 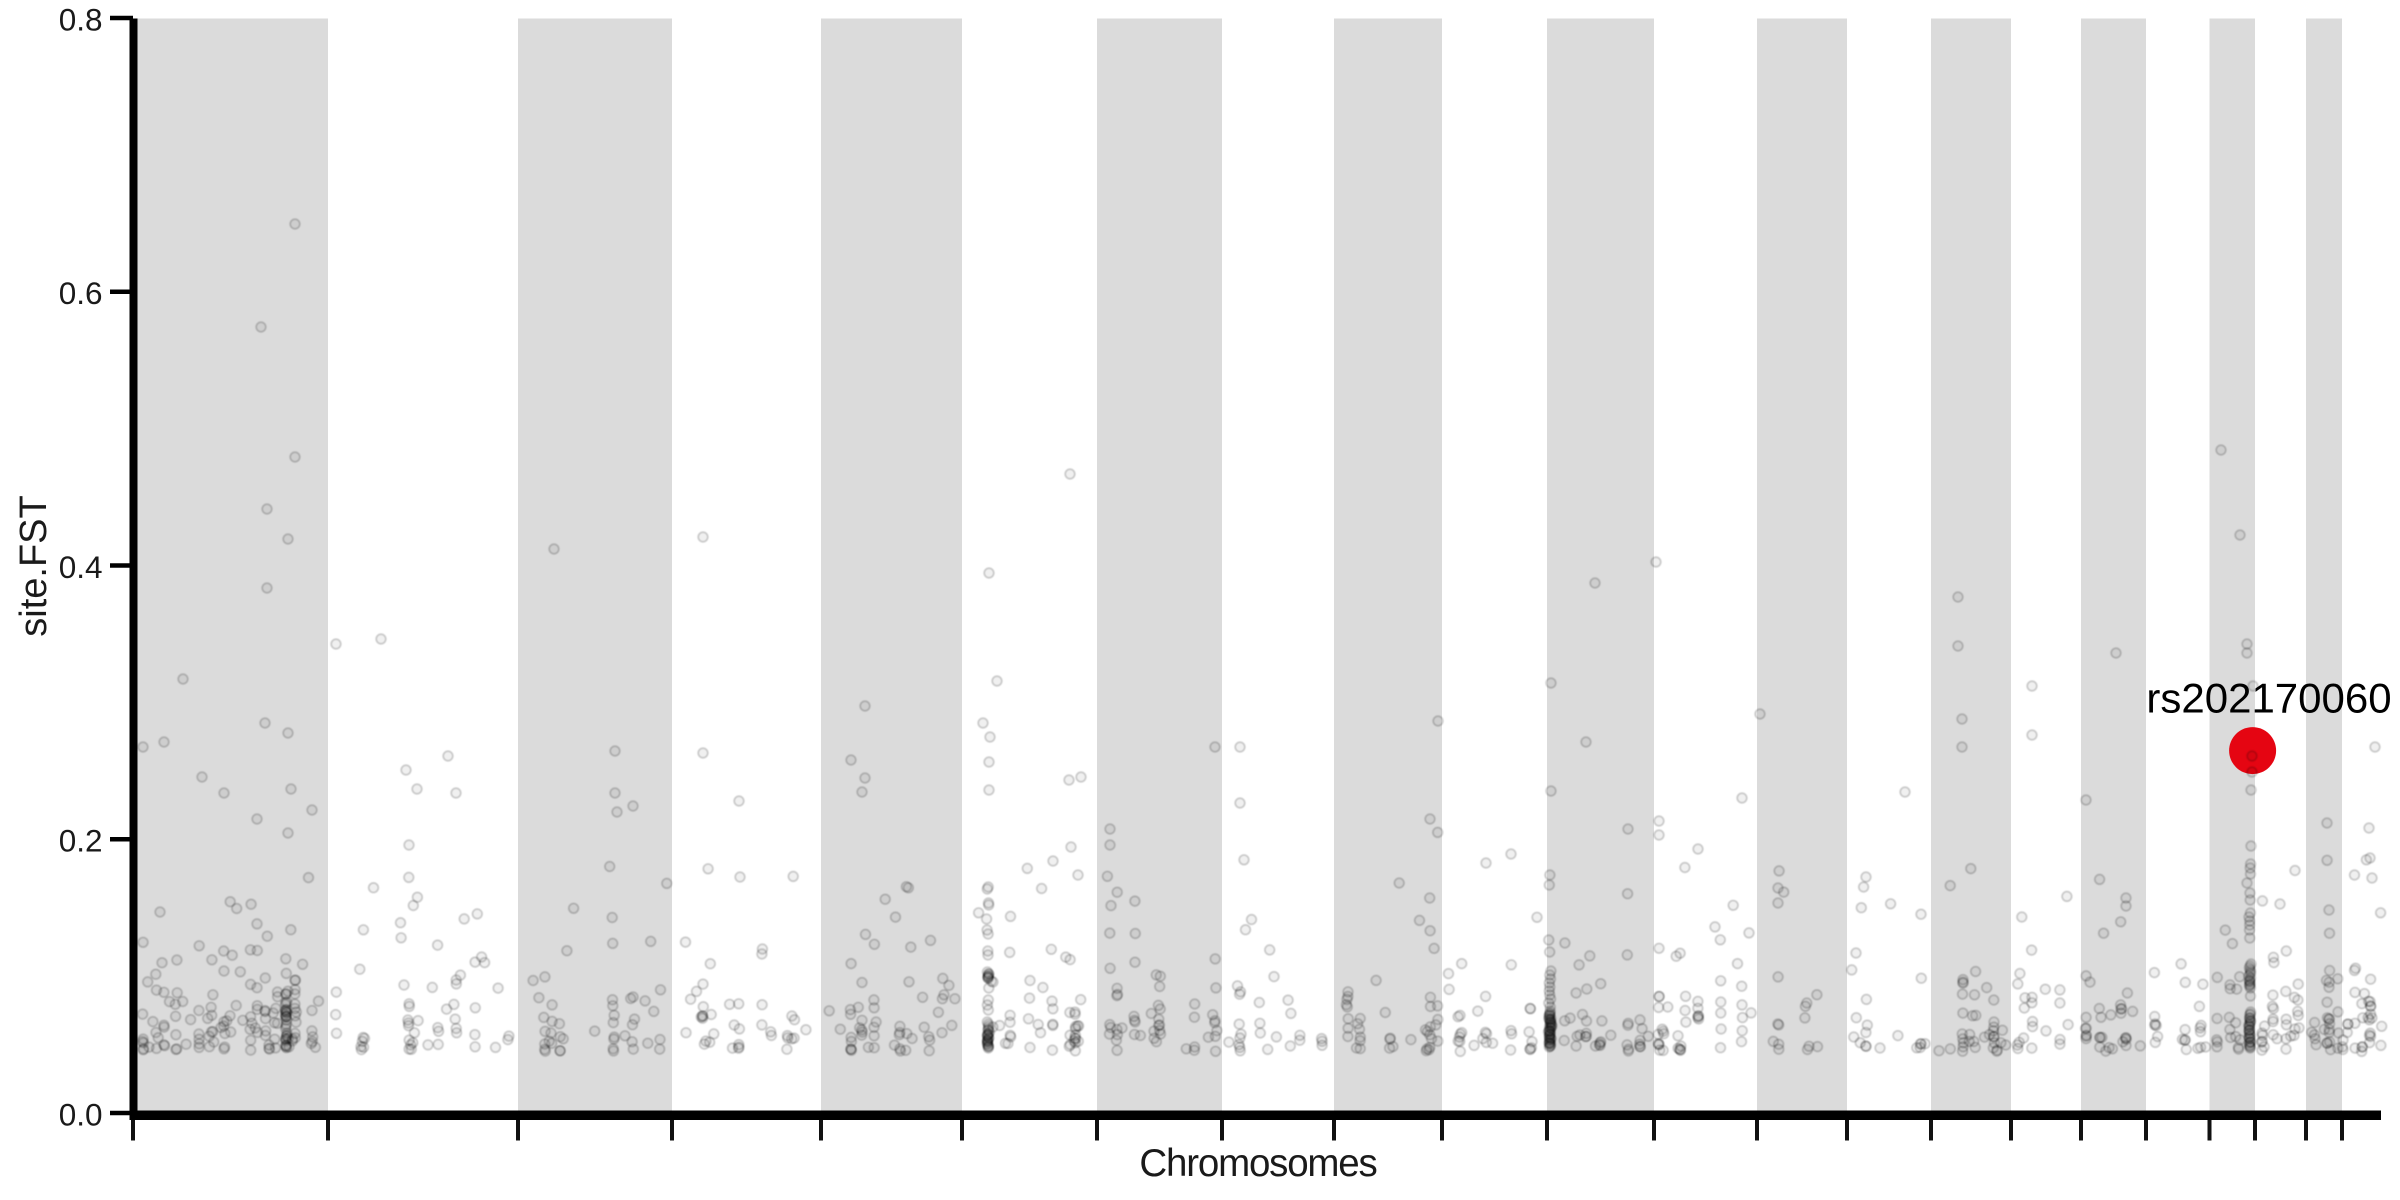 I want to click on svg-text: 0.0, so click(x=81, y=1114).